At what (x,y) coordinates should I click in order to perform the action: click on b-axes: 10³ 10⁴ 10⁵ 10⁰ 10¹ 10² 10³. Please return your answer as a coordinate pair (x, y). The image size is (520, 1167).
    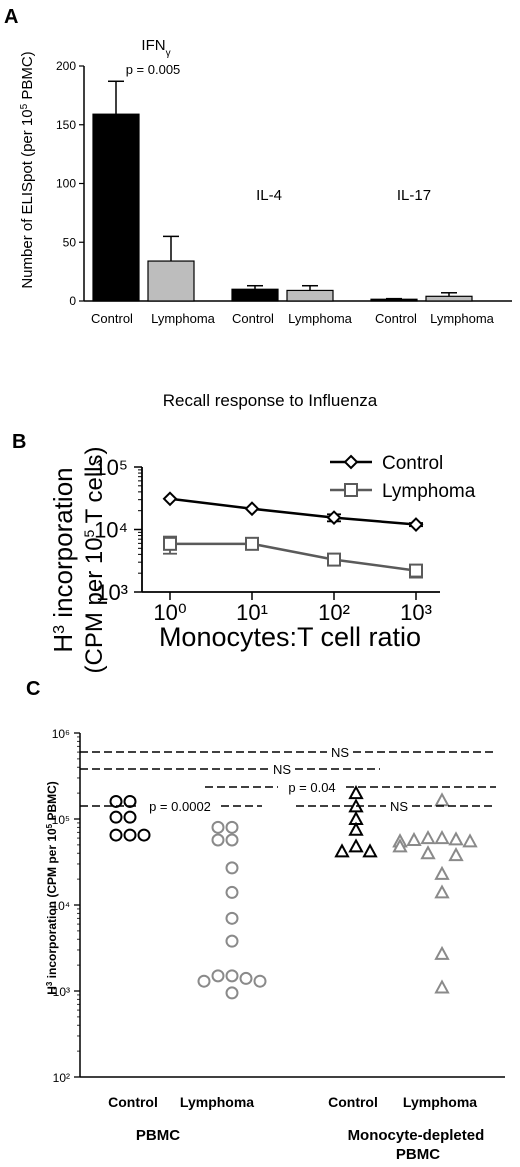
    Looking at the image, I should click on (267, 540).